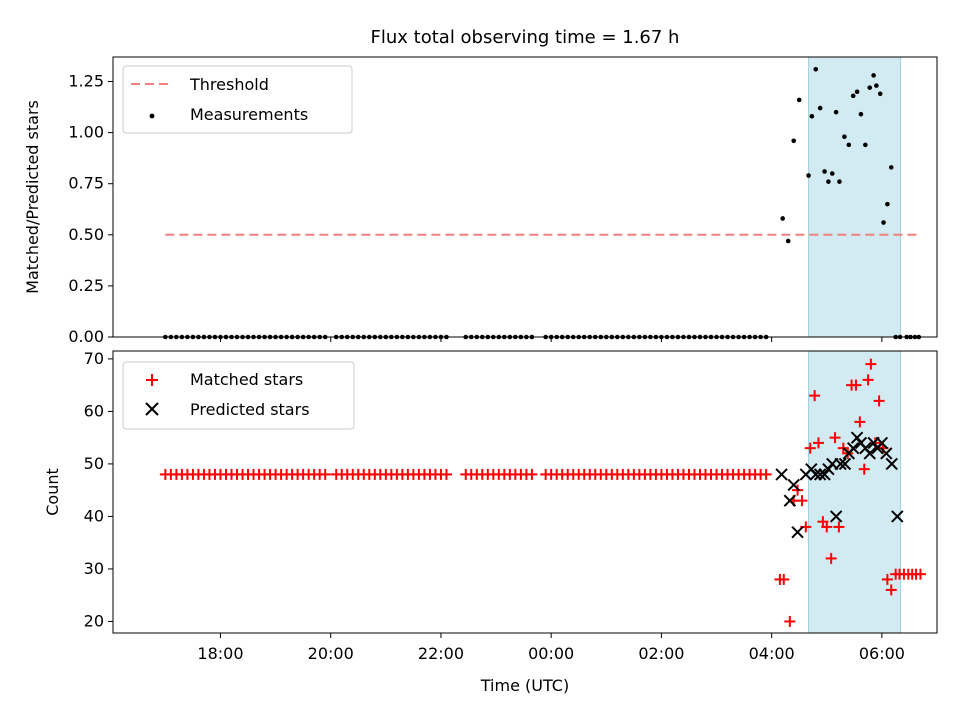  I want to click on count-y-axis: 20 30 40 50 60 70, so click(98, 489).